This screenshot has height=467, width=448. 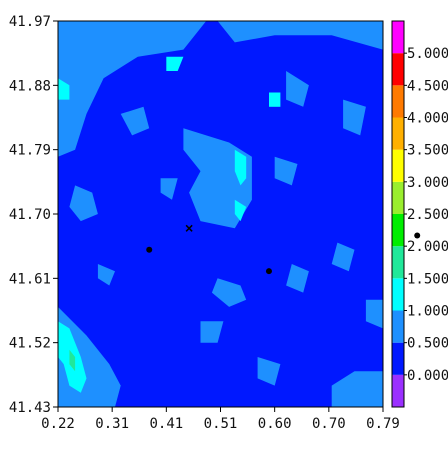 I want to click on points-layer, so click(x=283, y=249).